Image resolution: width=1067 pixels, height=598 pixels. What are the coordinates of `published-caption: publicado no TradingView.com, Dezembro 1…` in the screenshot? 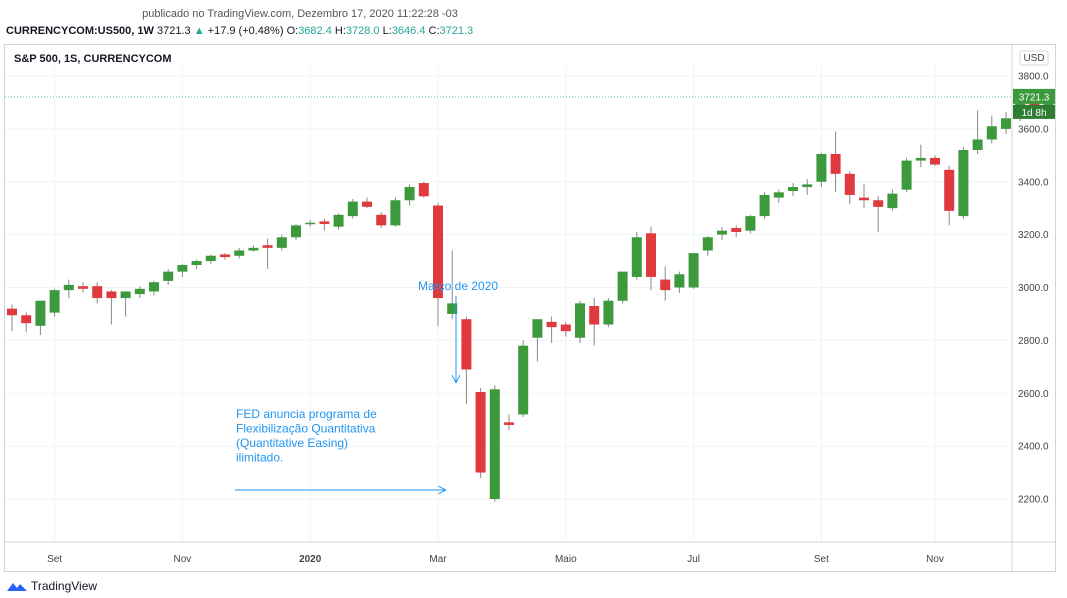 It's located at (300, 14).